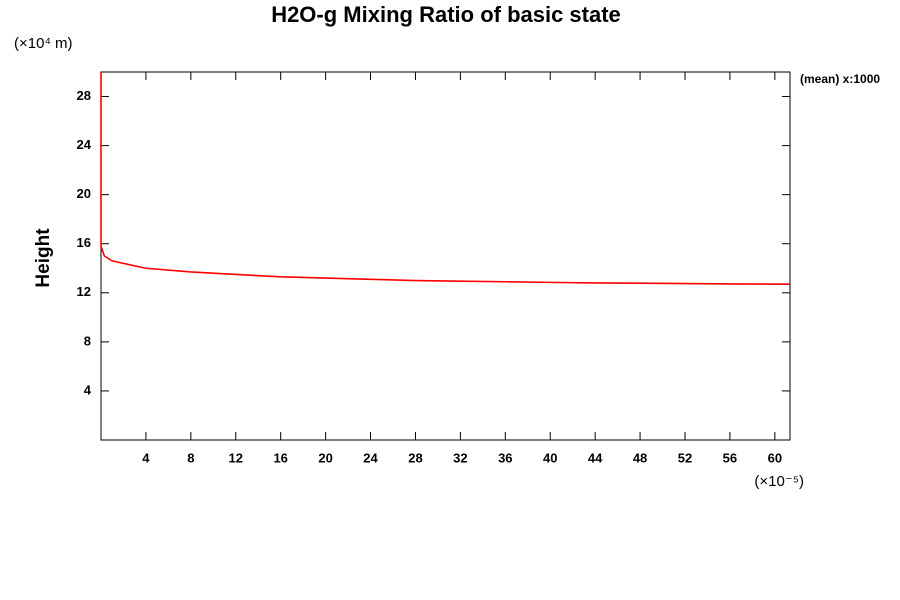  What do you see at coordinates (640, 457) in the screenshot?
I see `x-tick-label: 48` at bounding box center [640, 457].